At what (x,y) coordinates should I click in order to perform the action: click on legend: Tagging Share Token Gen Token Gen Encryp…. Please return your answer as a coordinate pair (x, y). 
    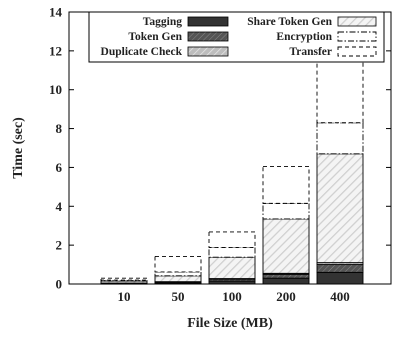
    Looking at the image, I should click on (236, 37).